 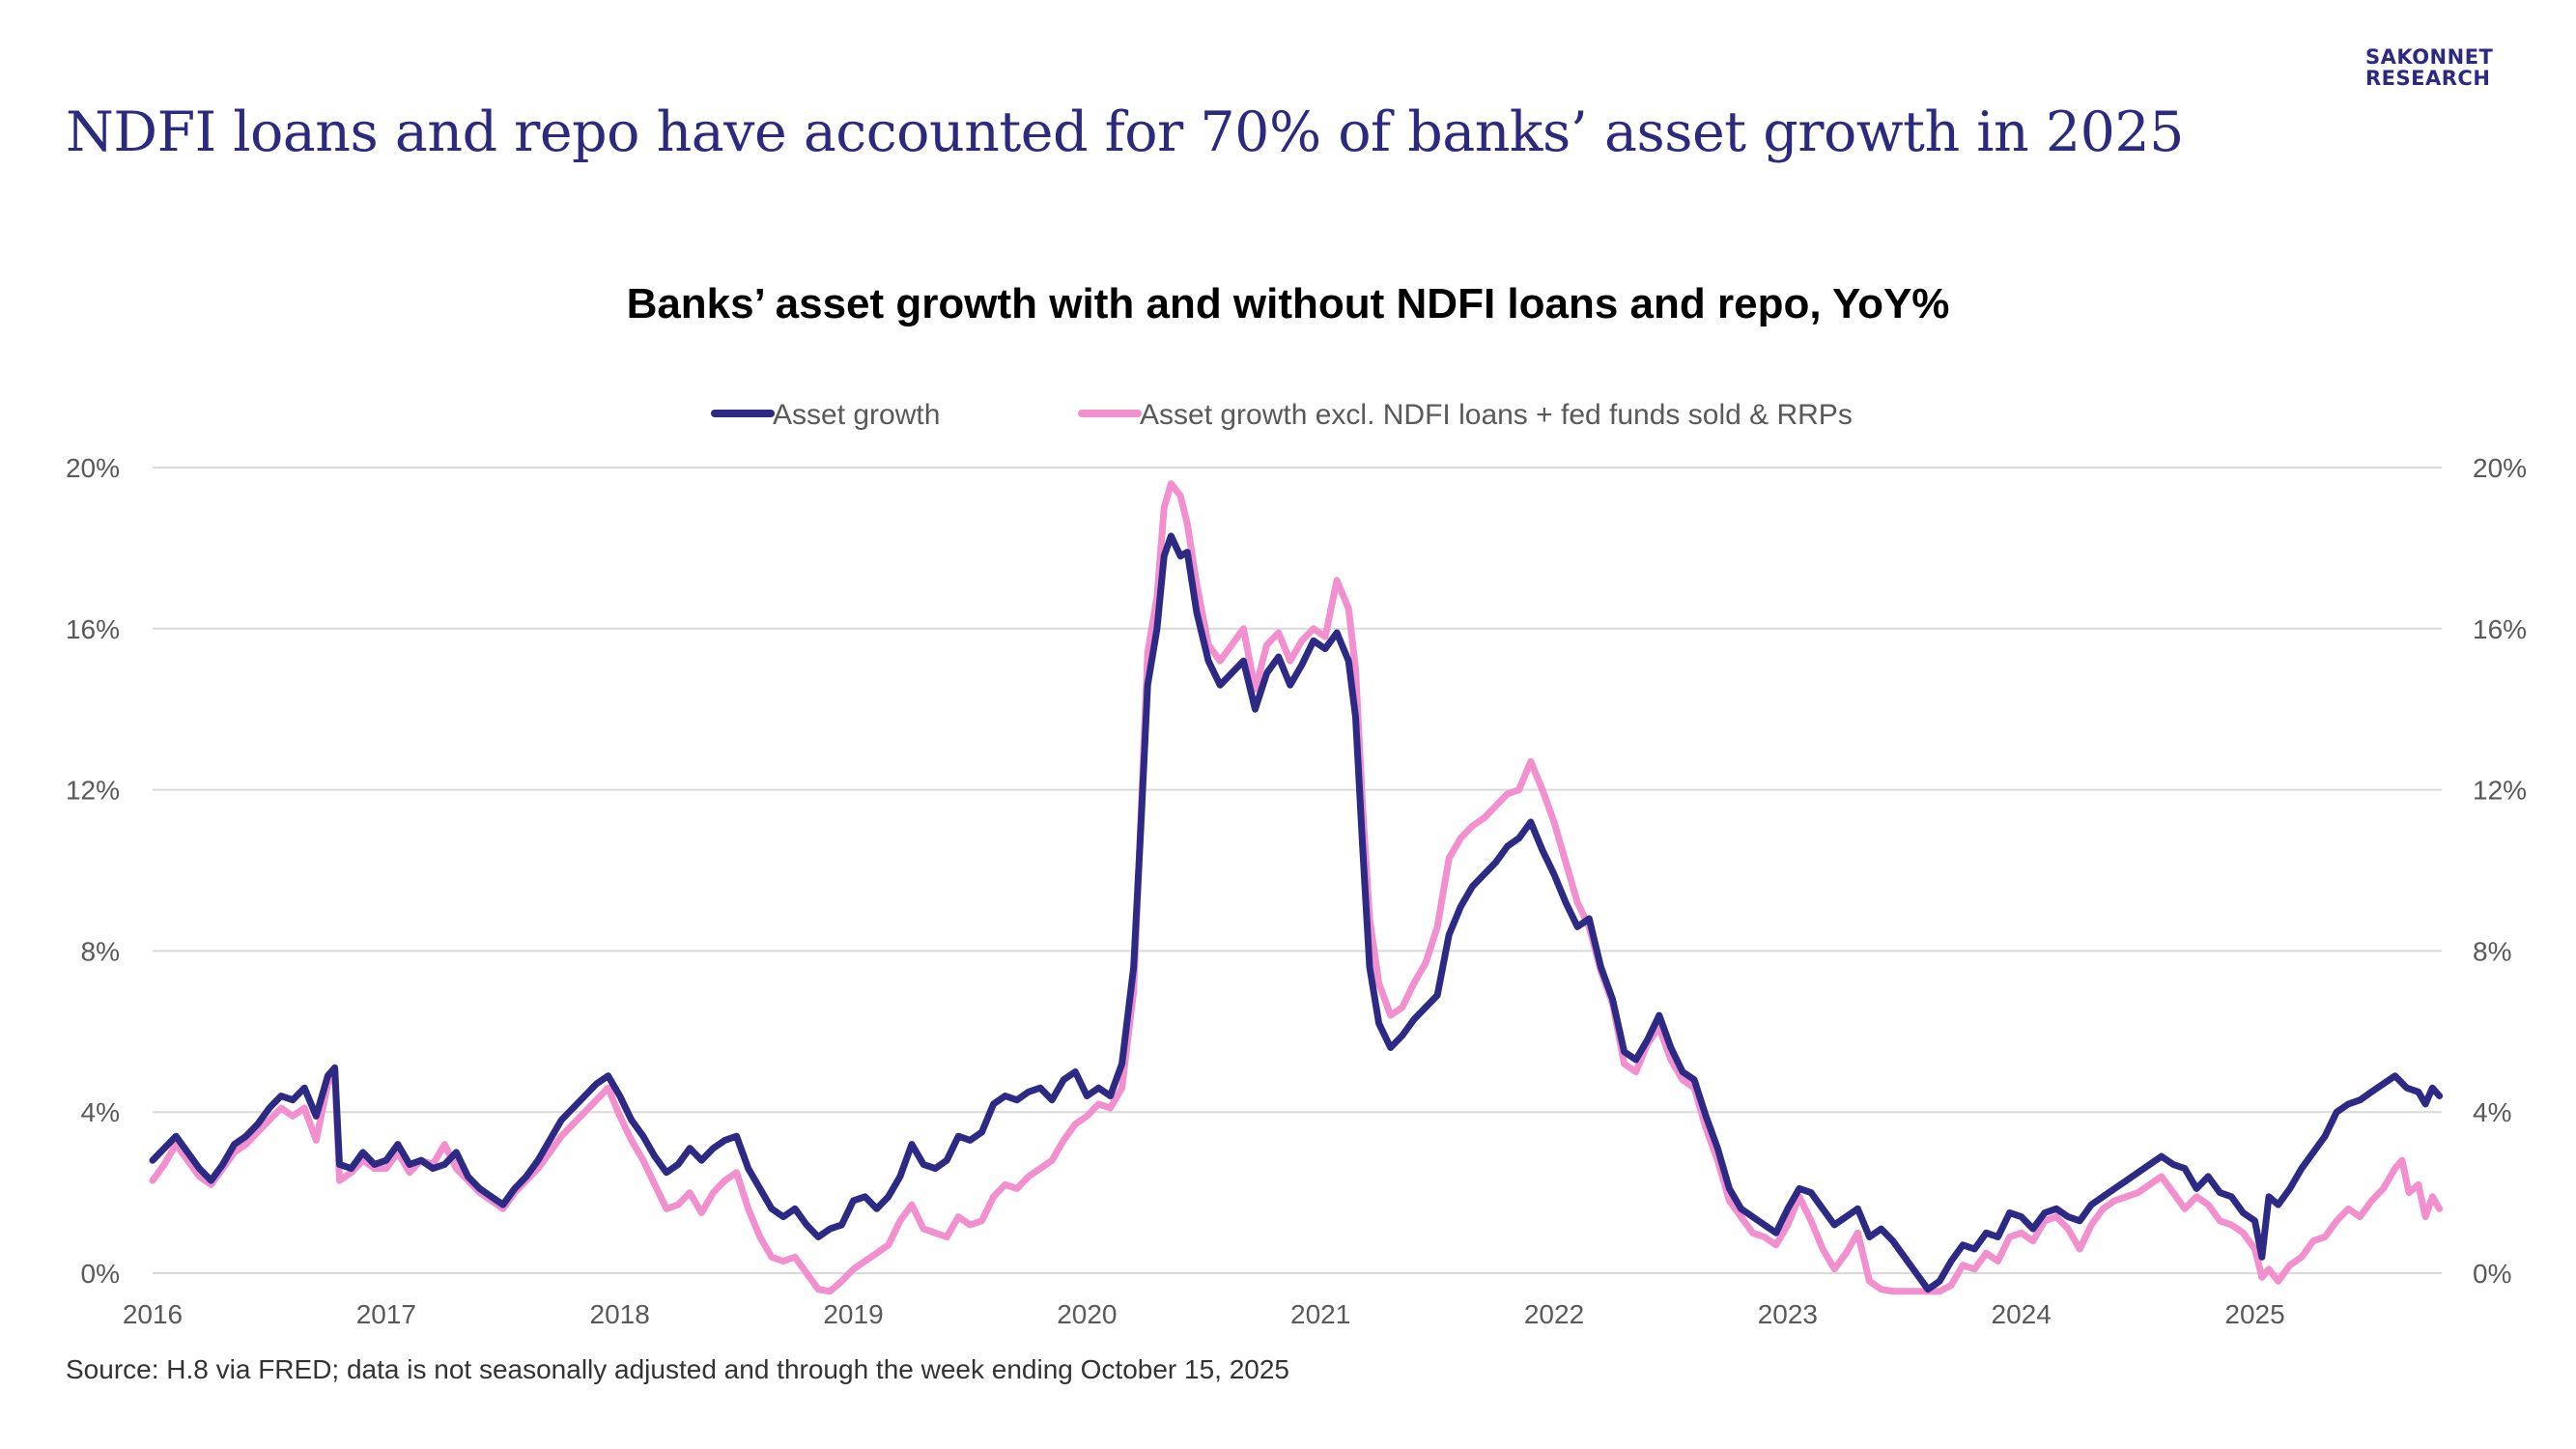 What do you see at coordinates (93, 629) in the screenshot?
I see `y-tick-label-left: 16%` at bounding box center [93, 629].